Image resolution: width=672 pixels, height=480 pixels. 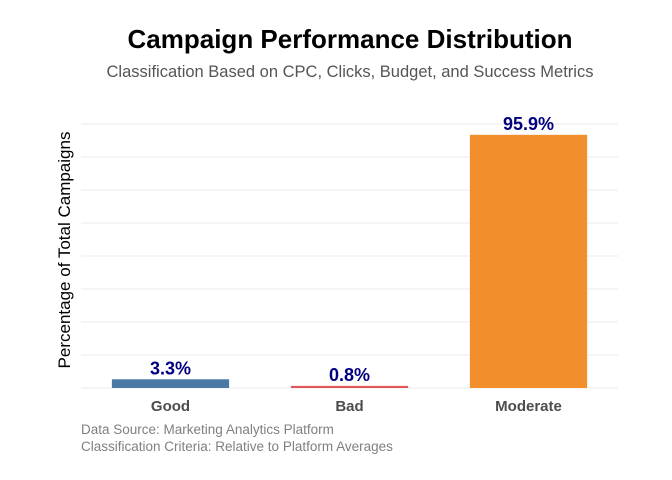 What do you see at coordinates (170, 406) in the screenshot?
I see `x-tick-good: Good` at bounding box center [170, 406].